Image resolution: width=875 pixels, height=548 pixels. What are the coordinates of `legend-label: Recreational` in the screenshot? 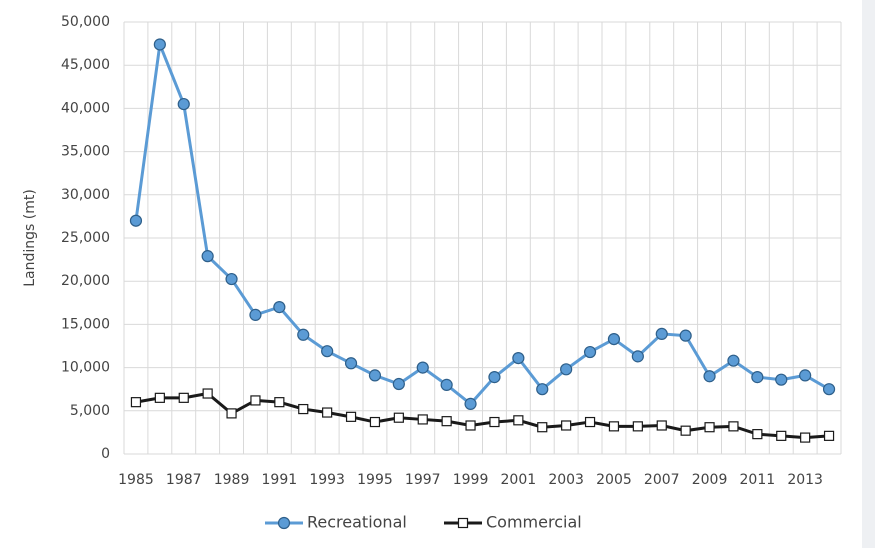 It's located at (357, 522).